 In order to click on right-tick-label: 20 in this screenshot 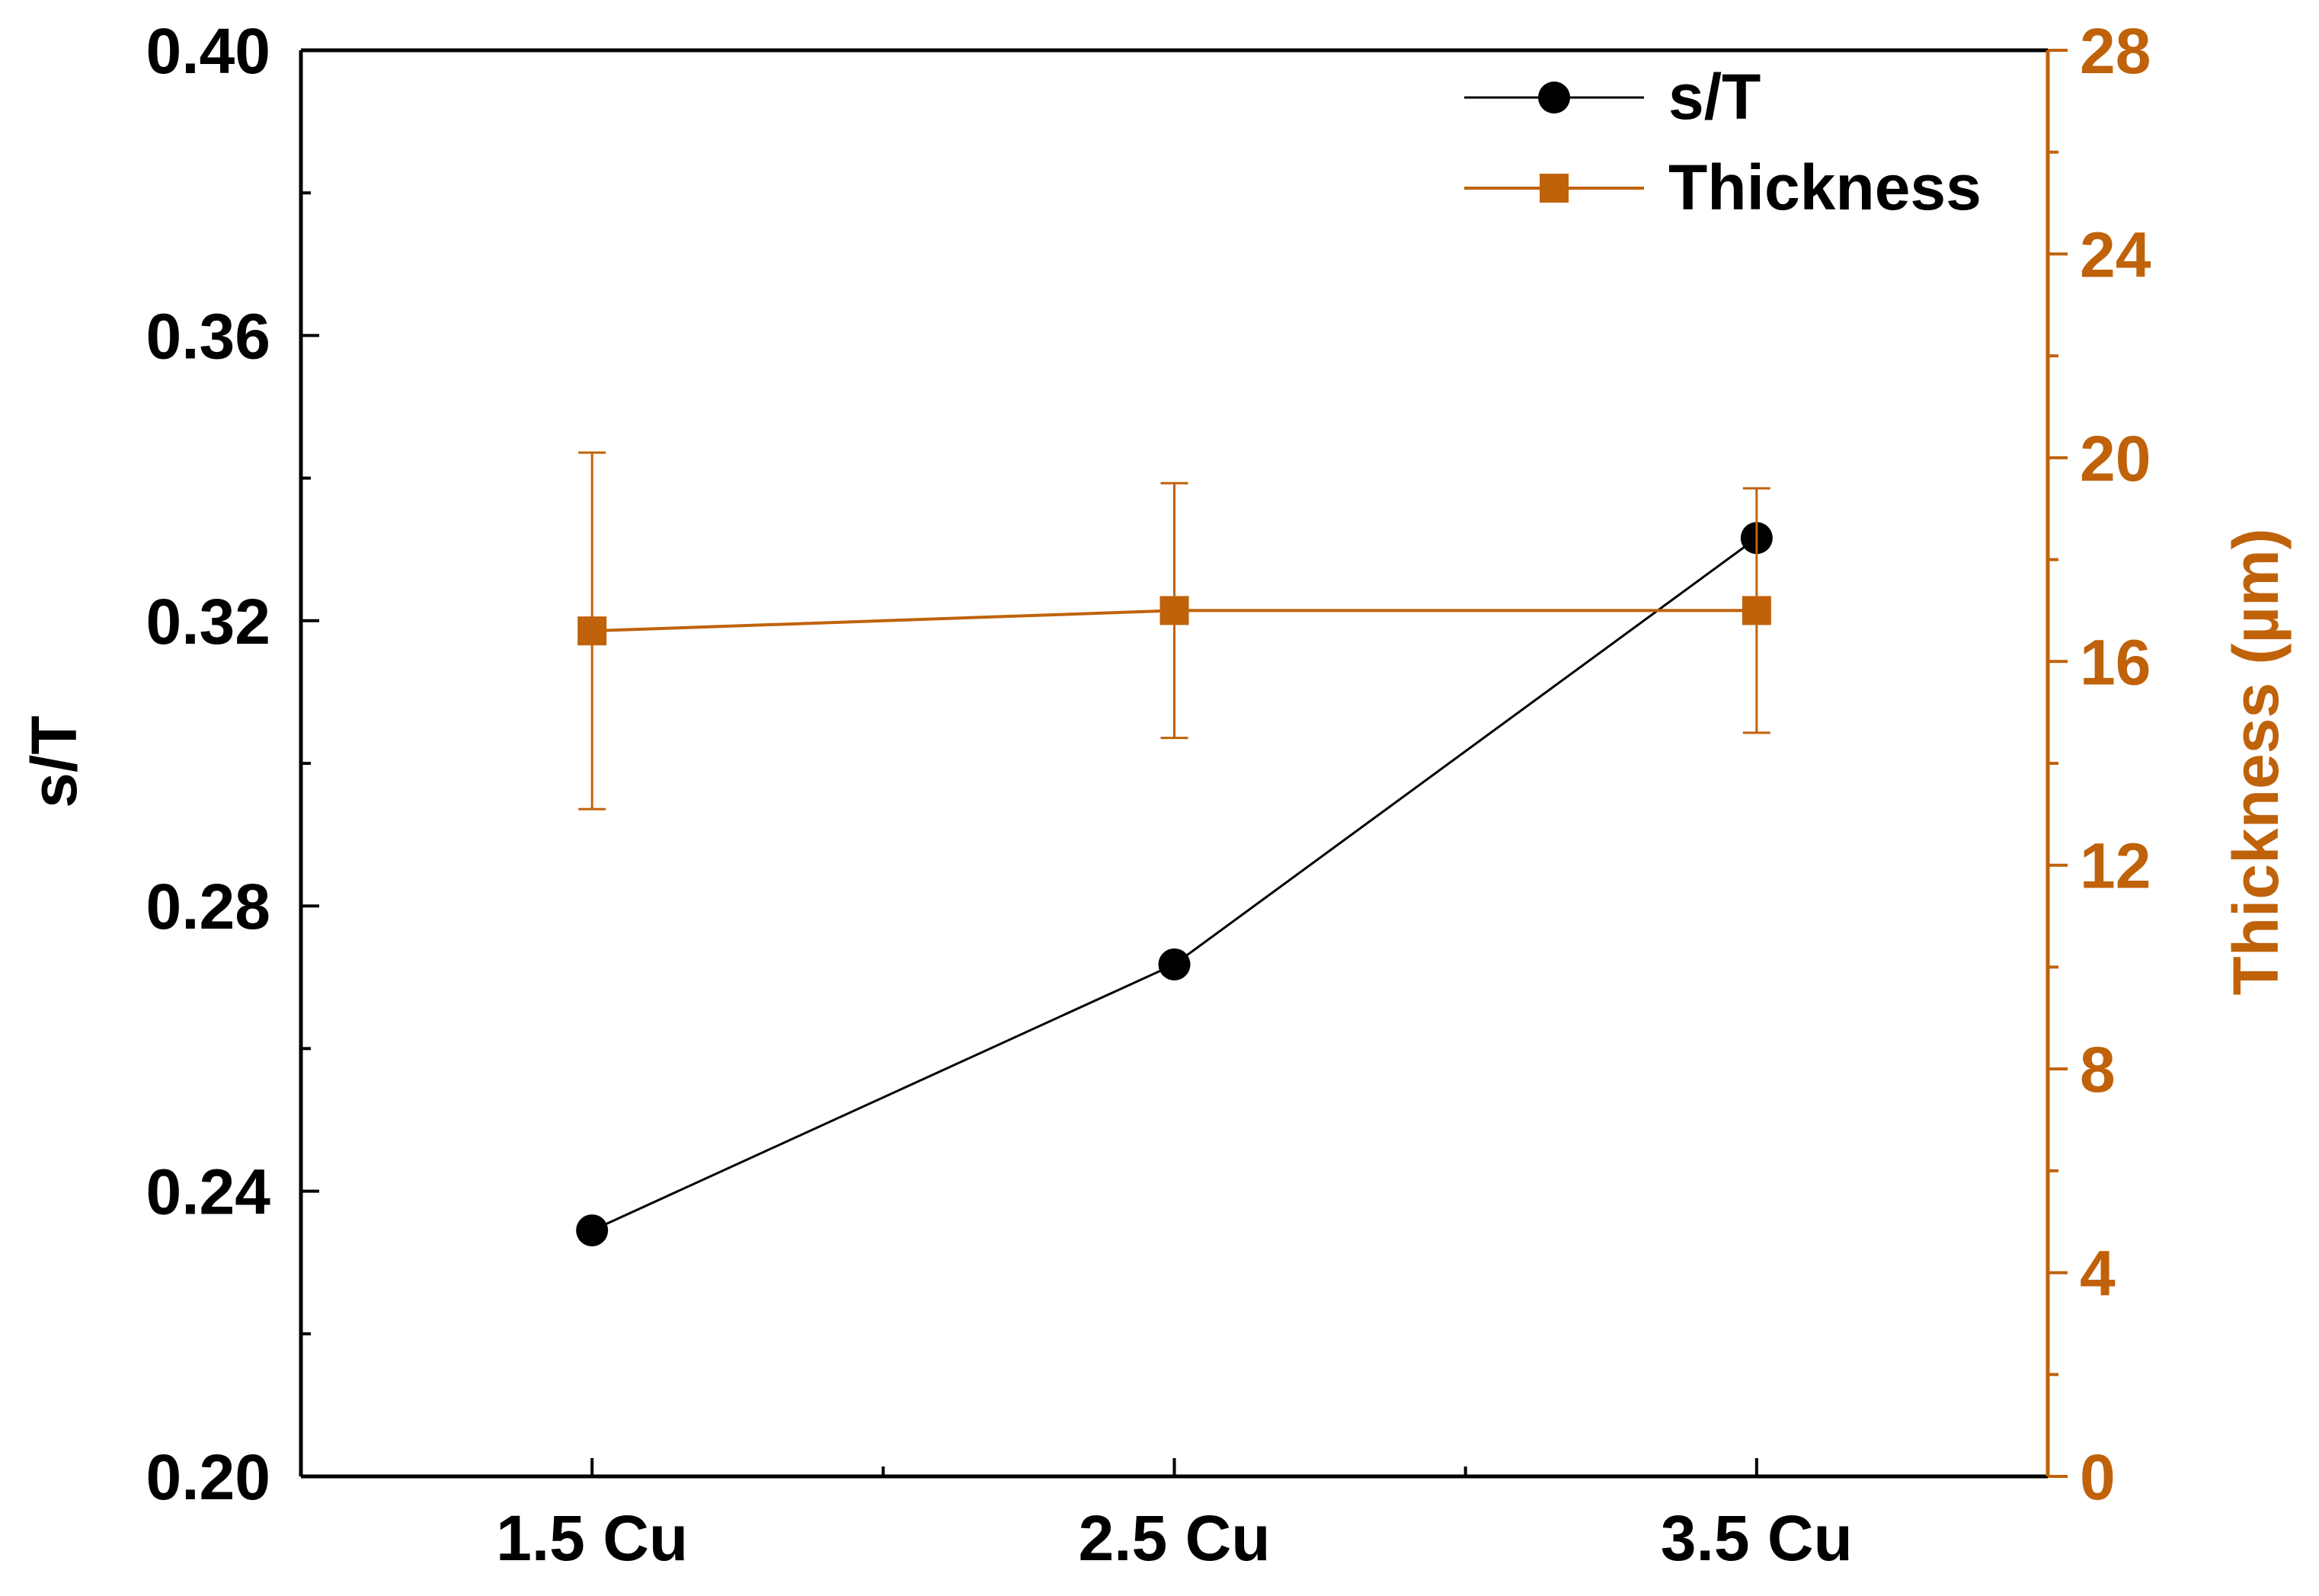, I will do `click(2116, 458)`.